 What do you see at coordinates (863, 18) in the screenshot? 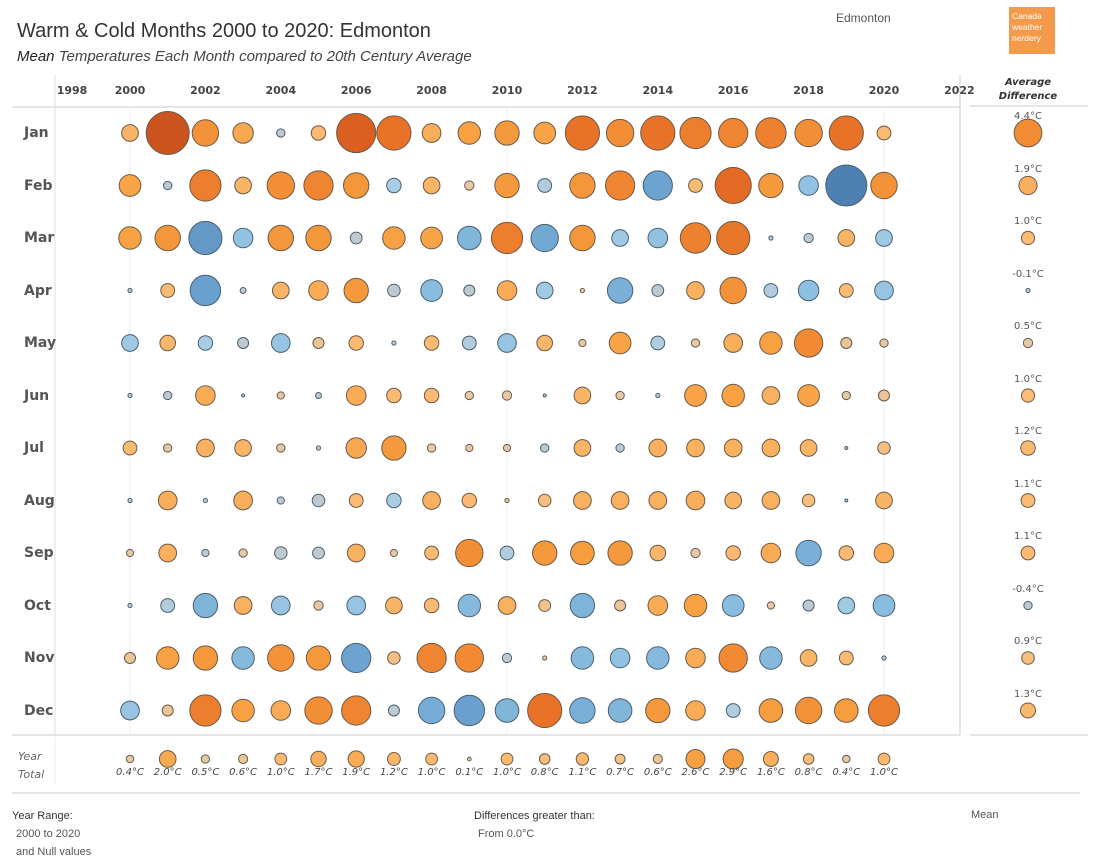
I see `city-selector: Edmonton` at bounding box center [863, 18].